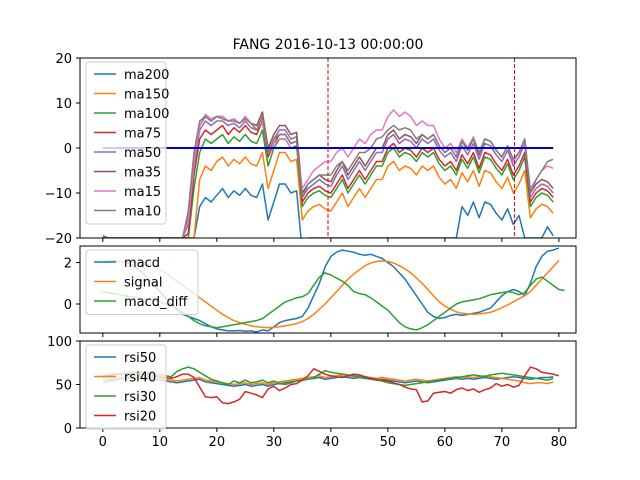 The width and height of the screenshot is (640, 480). Describe the element at coordinates (63, 104) in the screenshot. I see `ma-ytick-label: 10` at that location.